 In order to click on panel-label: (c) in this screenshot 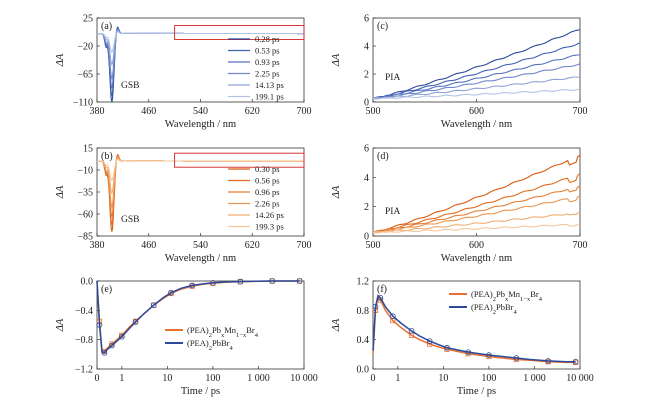, I will do `click(382, 26)`.